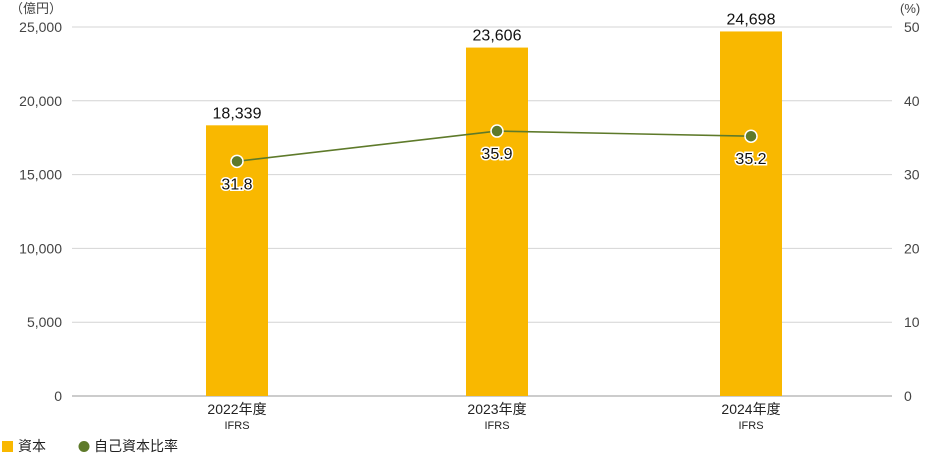 The height and width of the screenshot is (461, 936). I want to click on legend-swatch-line, so click(84, 446).